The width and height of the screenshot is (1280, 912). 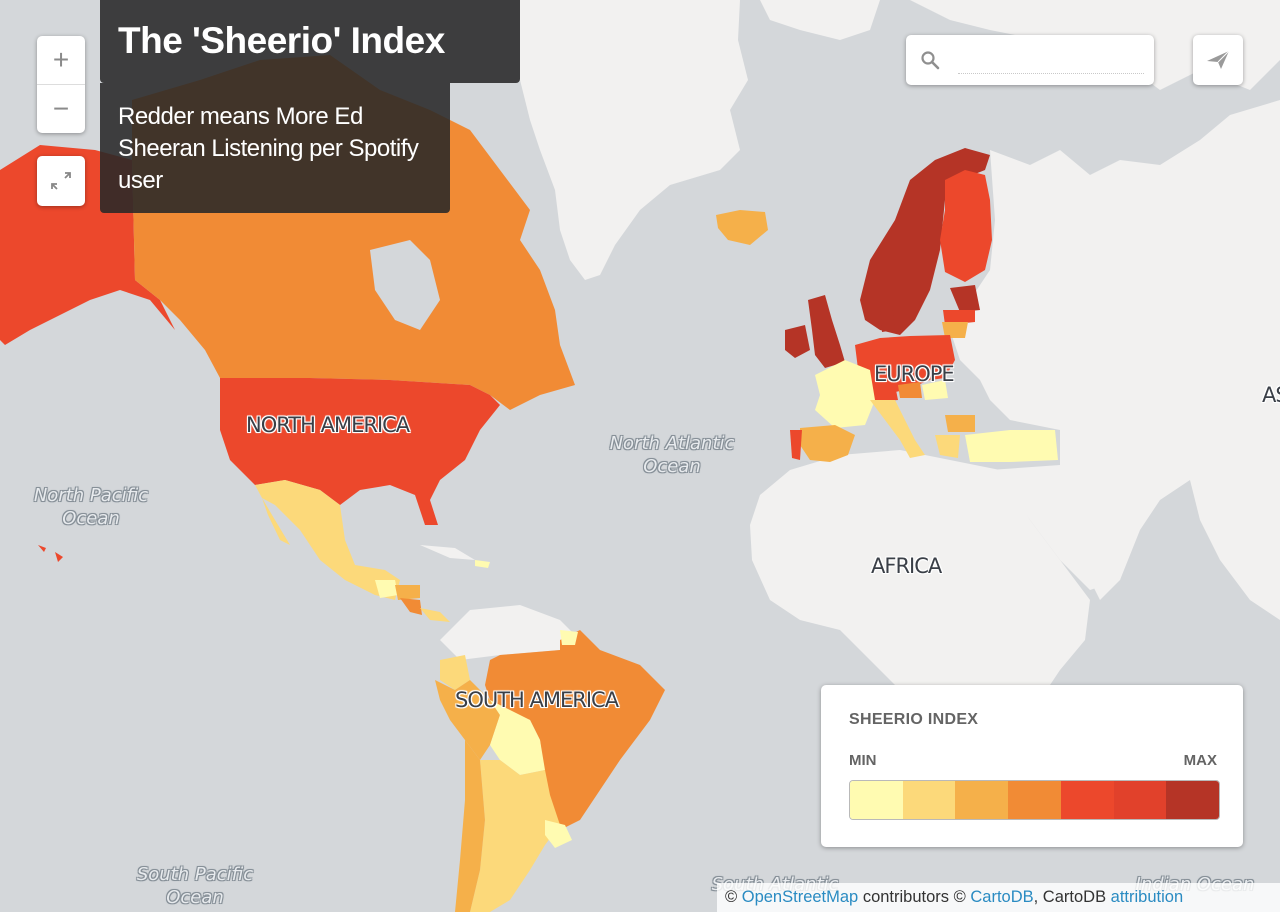 I want to click on plus-icon: +, so click(x=61, y=59).